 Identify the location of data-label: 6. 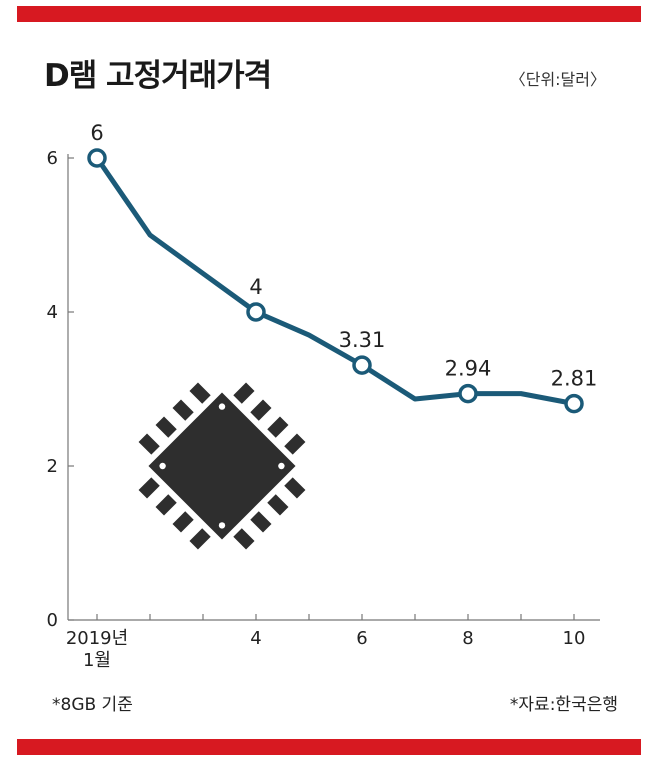
(96, 133).